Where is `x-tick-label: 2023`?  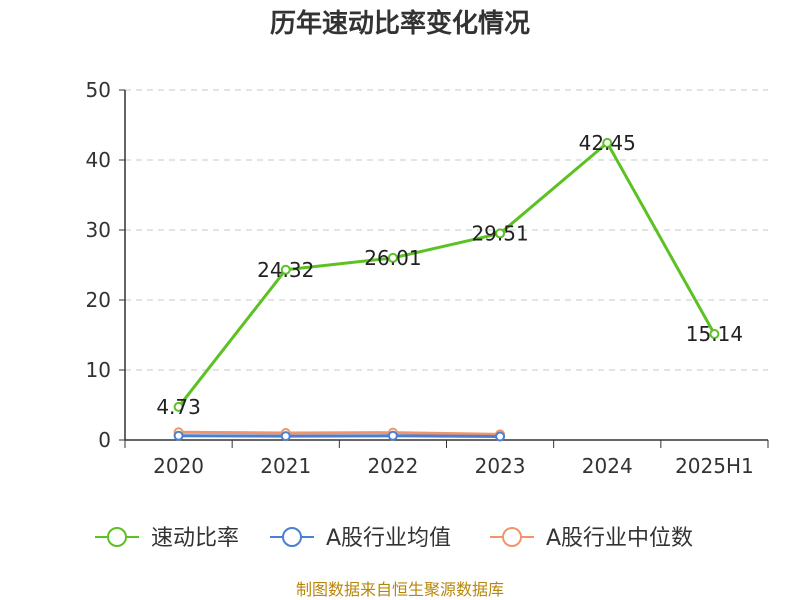 x-tick-label: 2023 is located at coordinates (500, 466).